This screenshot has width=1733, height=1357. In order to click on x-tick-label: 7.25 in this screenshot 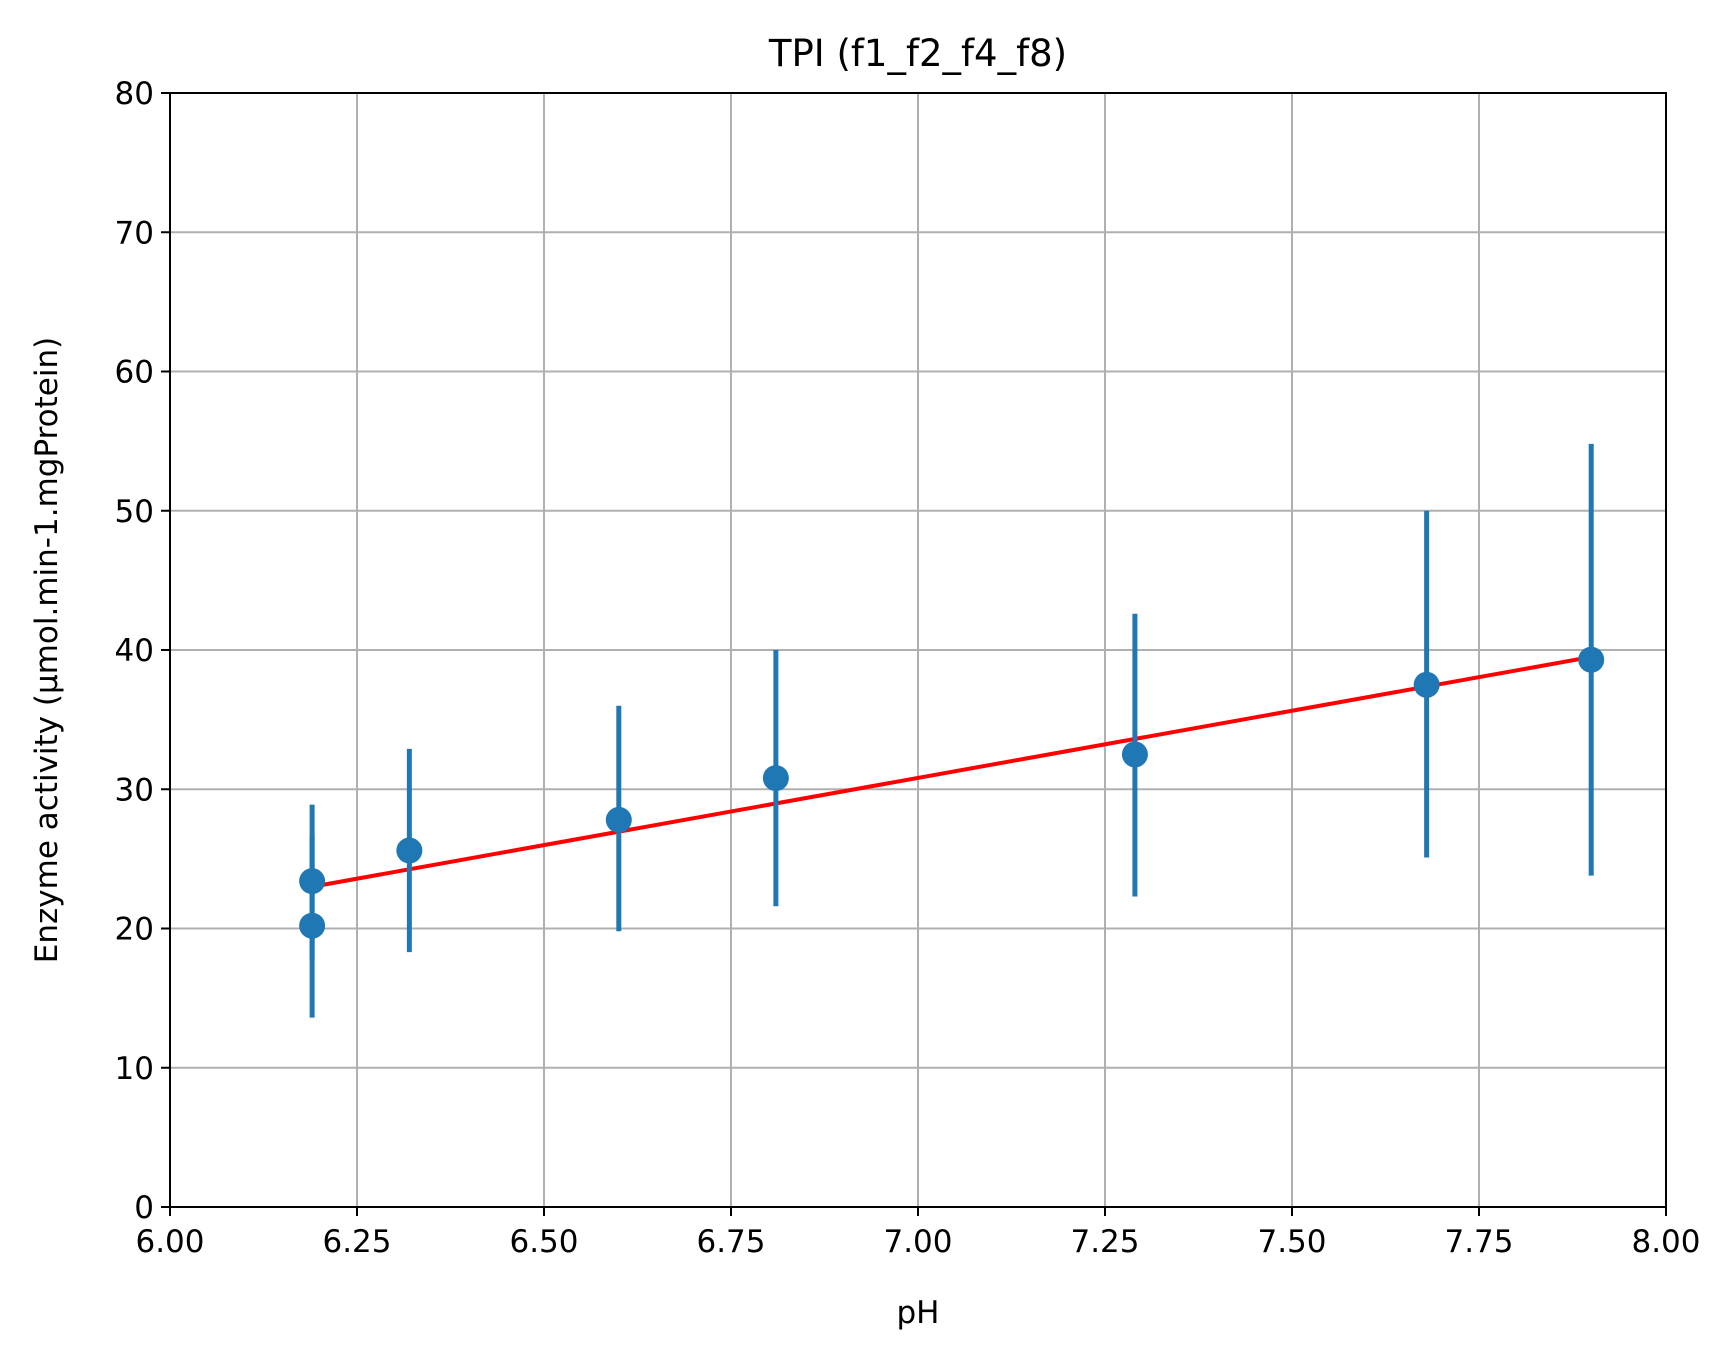, I will do `click(1104, 1242)`.